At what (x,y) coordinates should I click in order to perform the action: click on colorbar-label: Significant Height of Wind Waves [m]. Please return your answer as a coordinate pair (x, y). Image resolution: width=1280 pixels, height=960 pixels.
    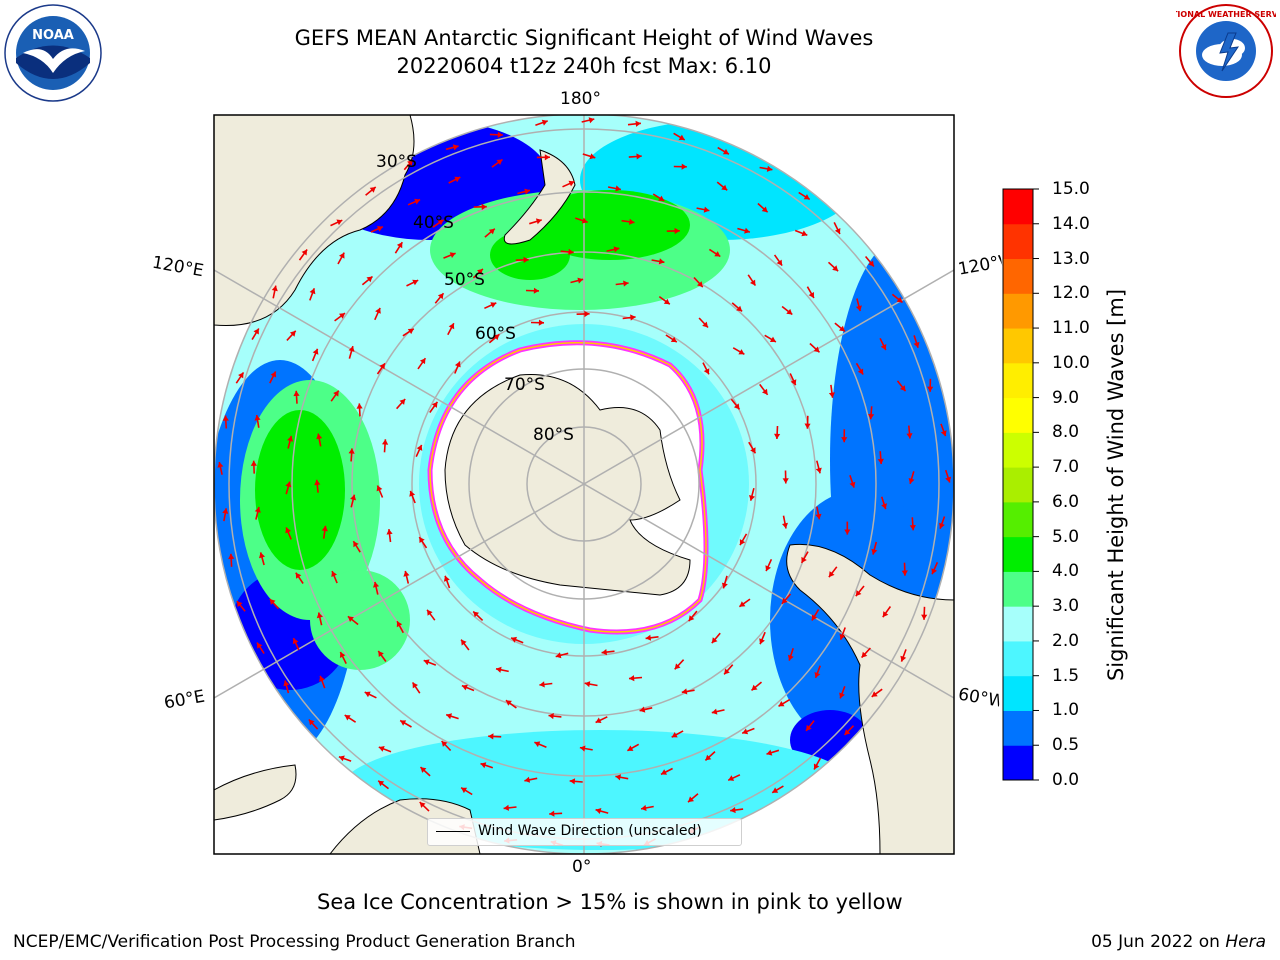
    Looking at the image, I should click on (1116, 485).